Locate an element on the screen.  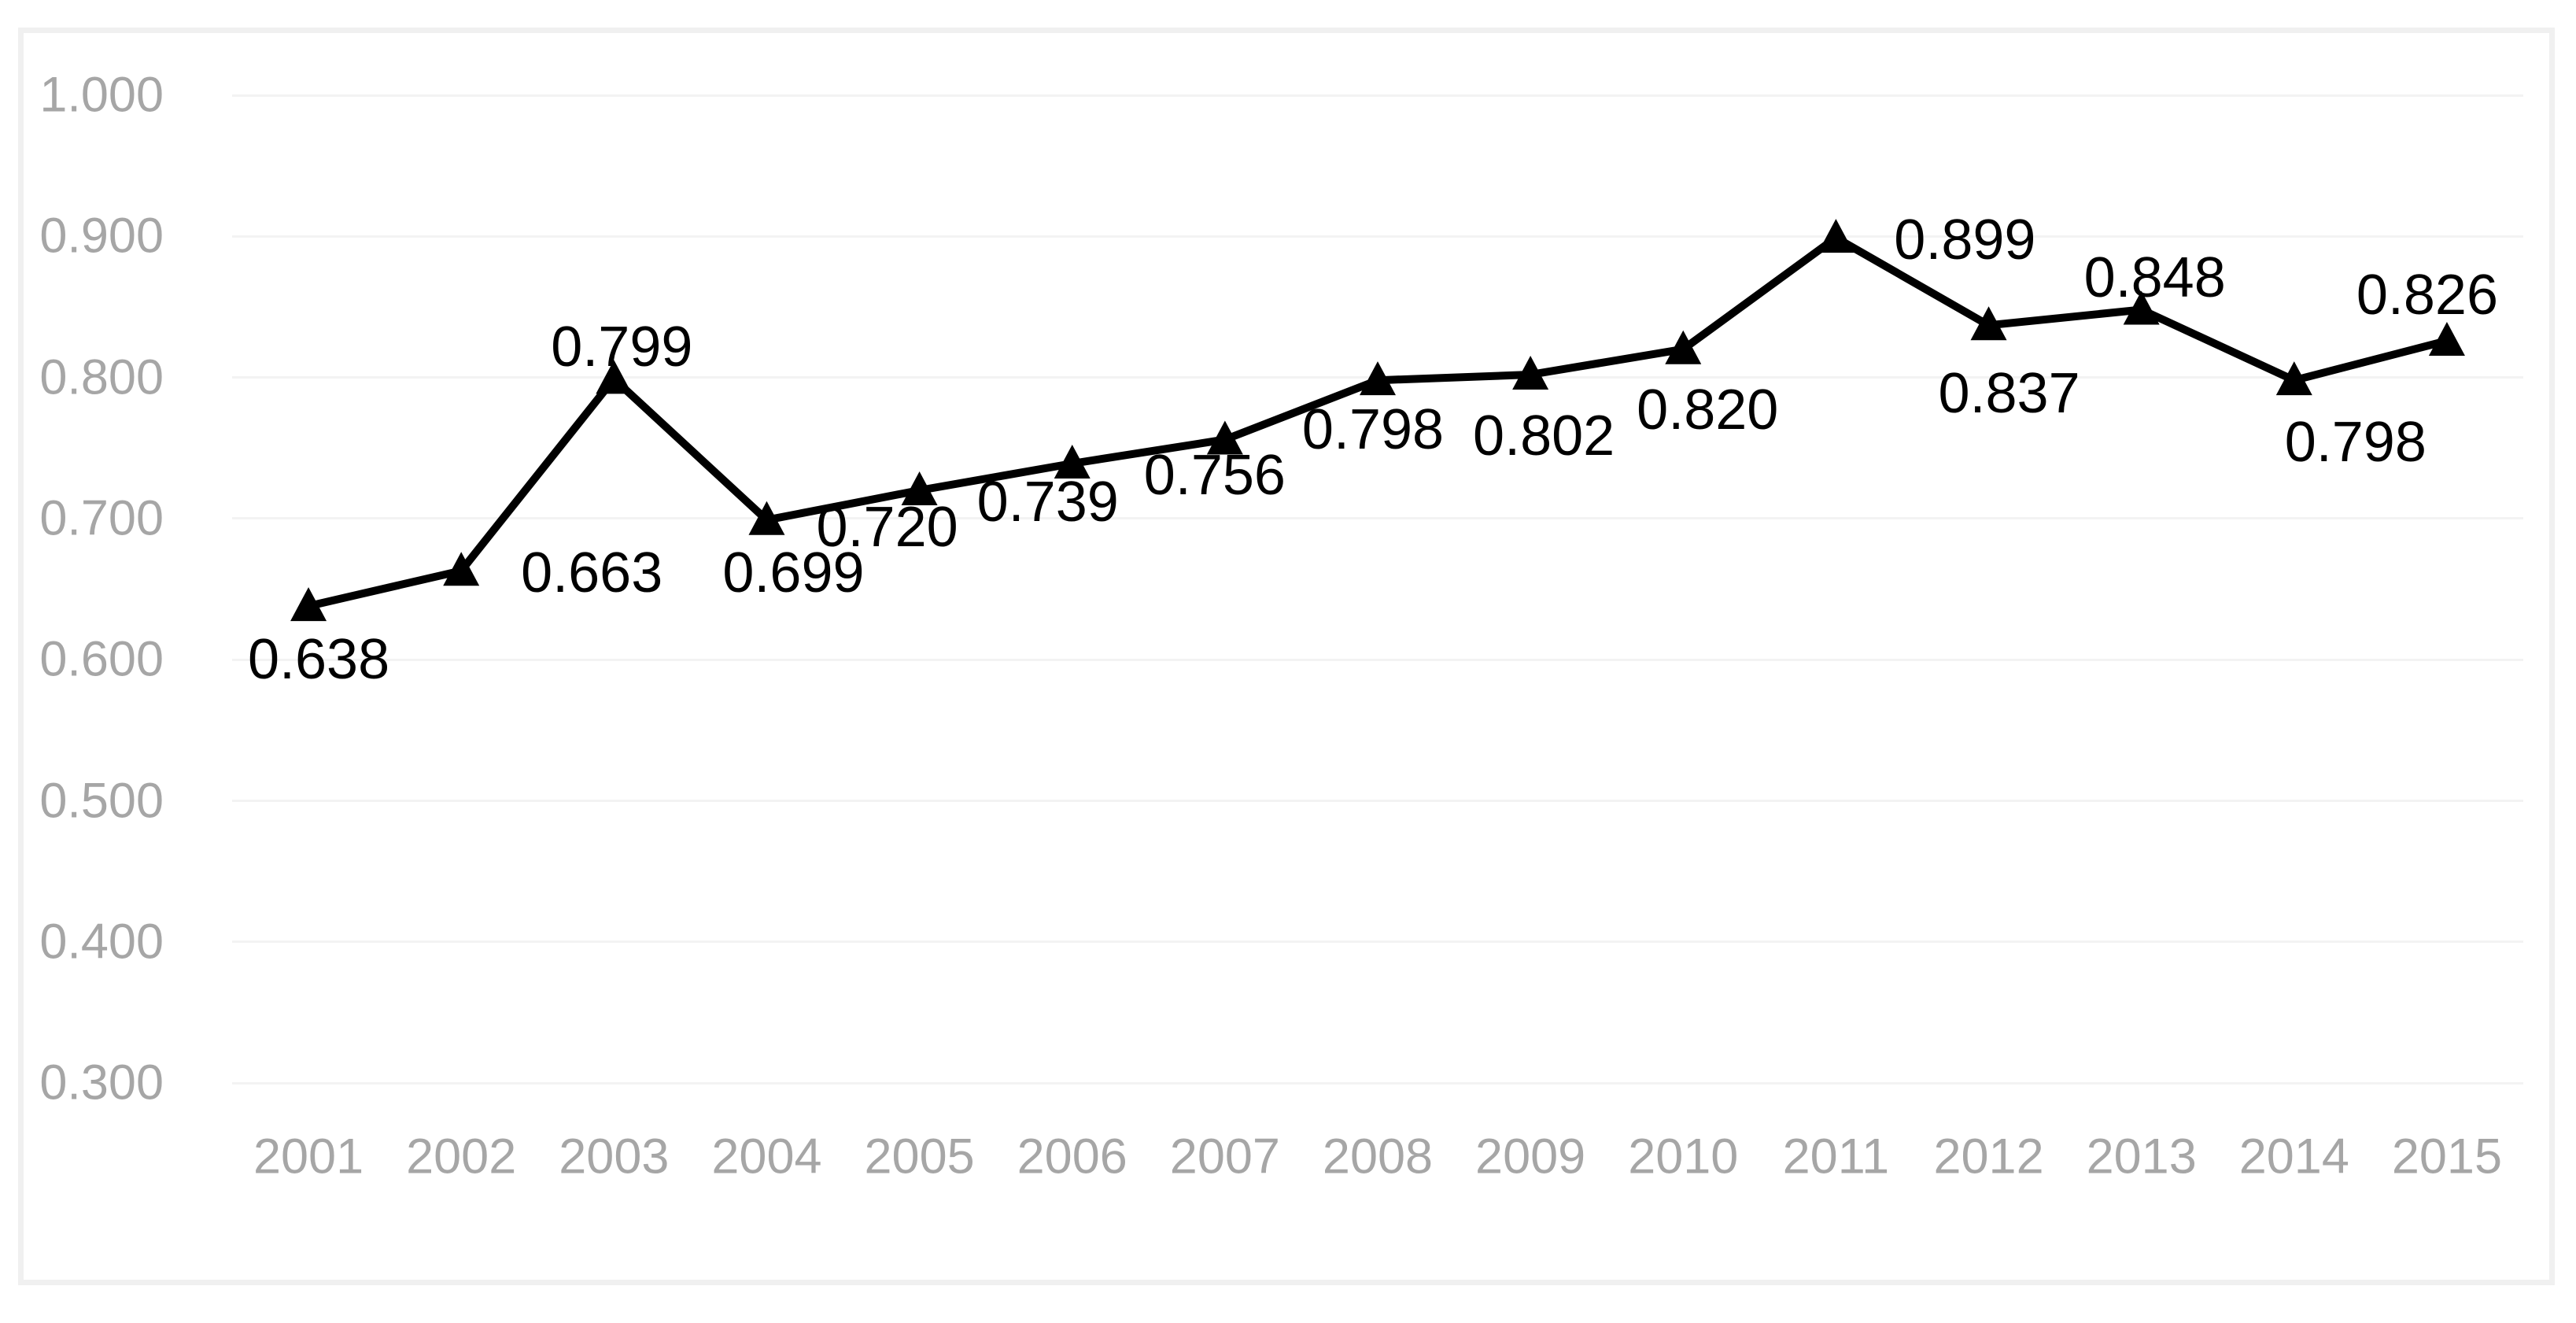
data-label: 0.638 is located at coordinates (318, 660).